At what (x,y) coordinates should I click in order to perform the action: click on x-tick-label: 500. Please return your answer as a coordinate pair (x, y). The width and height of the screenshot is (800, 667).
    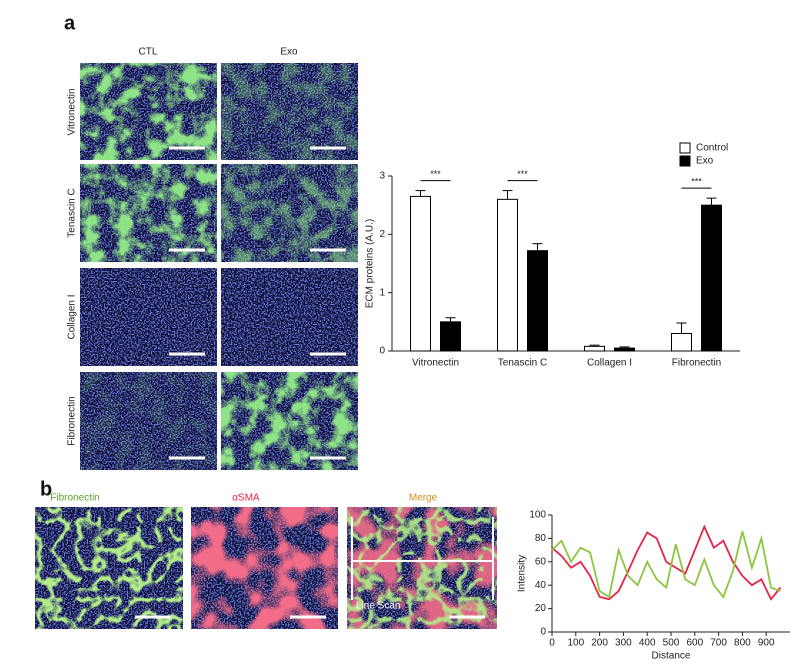
    Looking at the image, I should click on (671, 643).